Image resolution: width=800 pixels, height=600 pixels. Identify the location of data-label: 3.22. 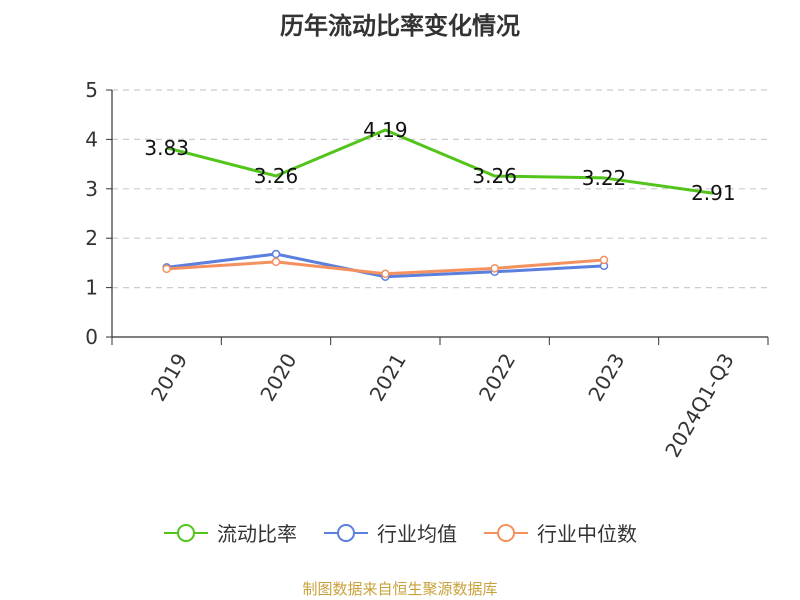
(604, 178).